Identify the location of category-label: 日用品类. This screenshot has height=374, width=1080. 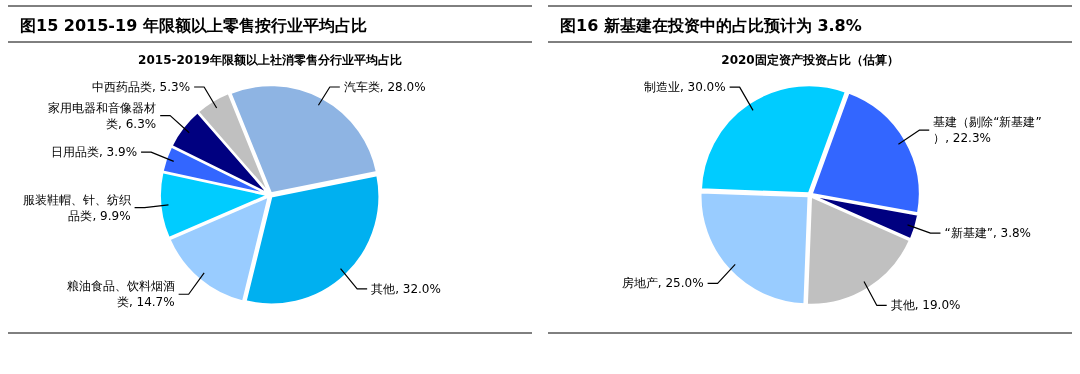
(74, 152).